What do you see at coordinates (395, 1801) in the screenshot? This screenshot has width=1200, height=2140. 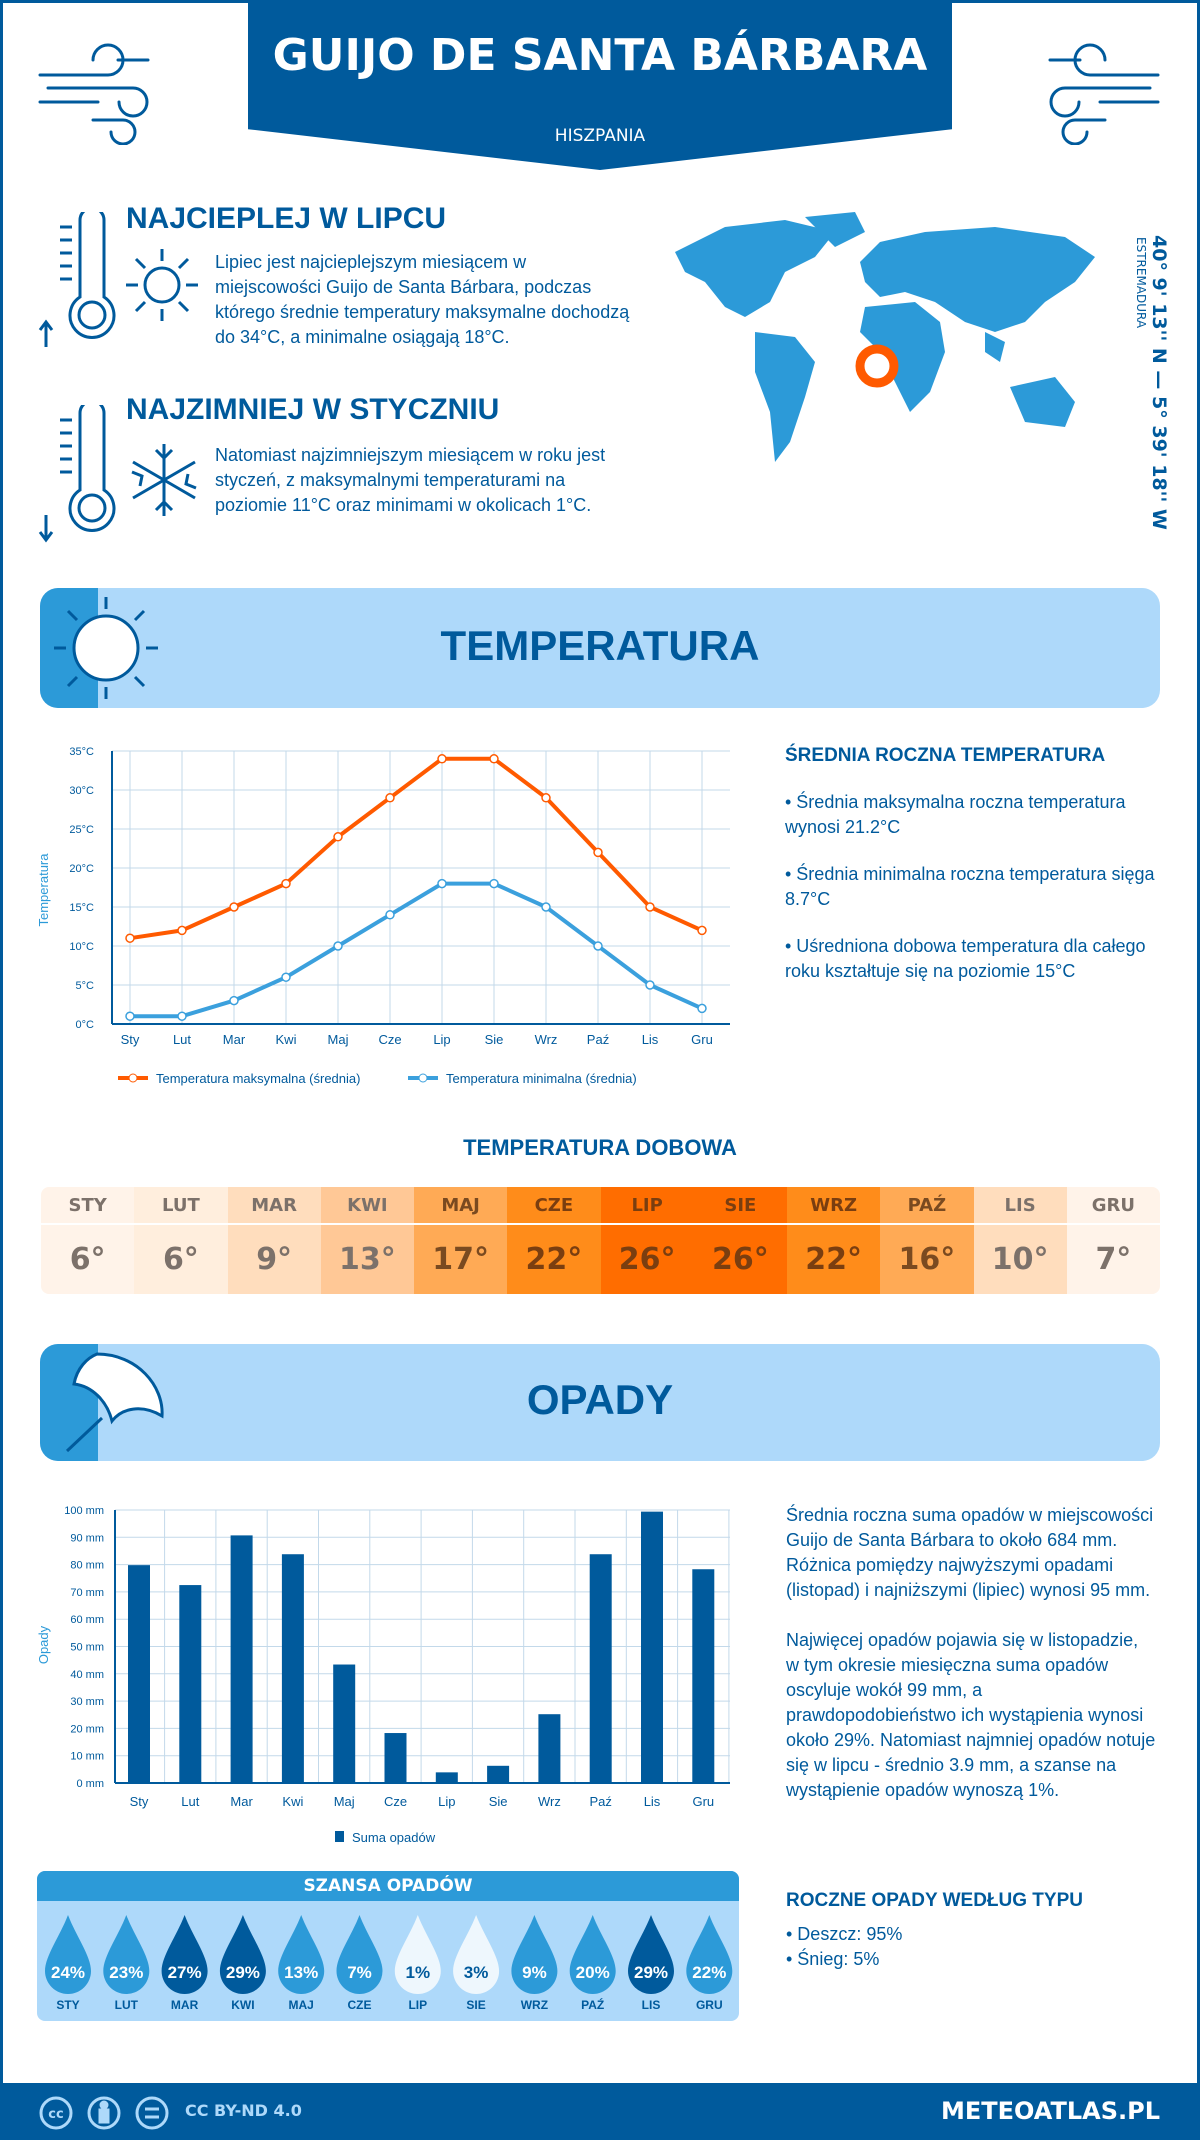 I see `x-tick-label: Cze` at bounding box center [395, 1801].